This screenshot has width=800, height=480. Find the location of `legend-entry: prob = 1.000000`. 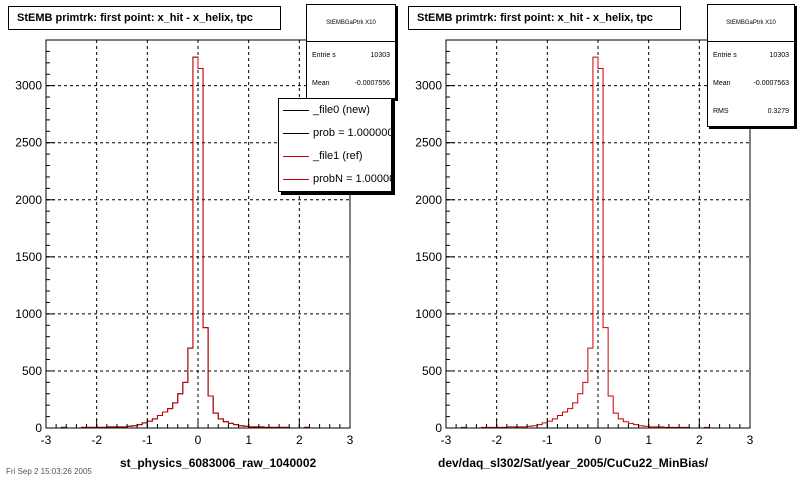

legend-entry: prob = 1.000000 is located at coordinates (335, 133).